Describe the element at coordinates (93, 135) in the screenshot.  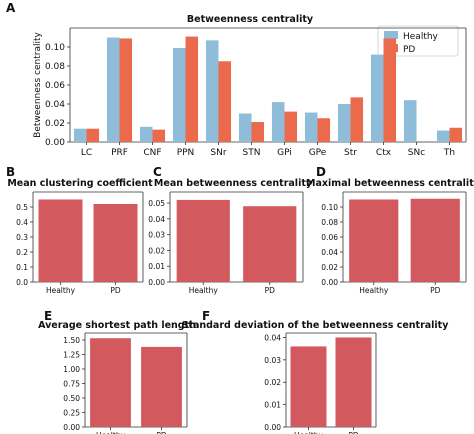
I see `bar-pd-lc` at that location.